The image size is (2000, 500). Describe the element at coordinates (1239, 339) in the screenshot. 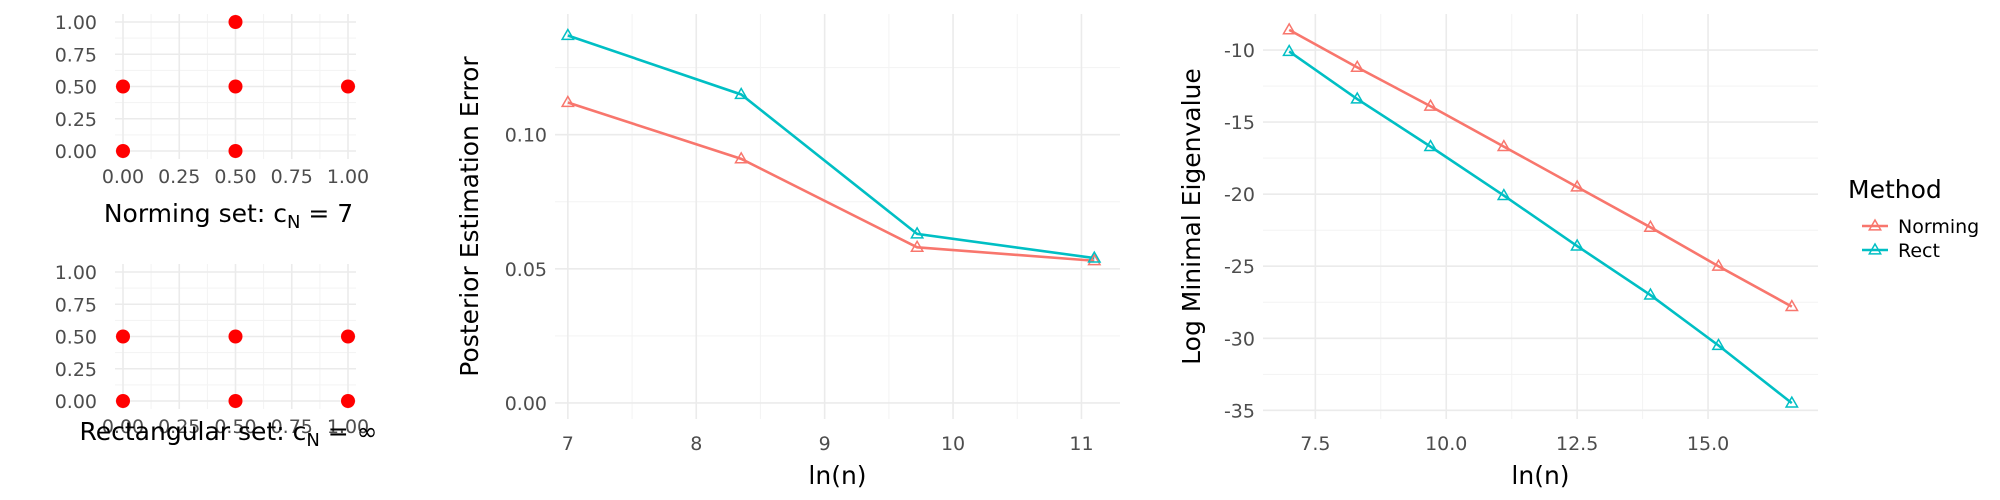

I see `y-tick-label: -30` at that location.